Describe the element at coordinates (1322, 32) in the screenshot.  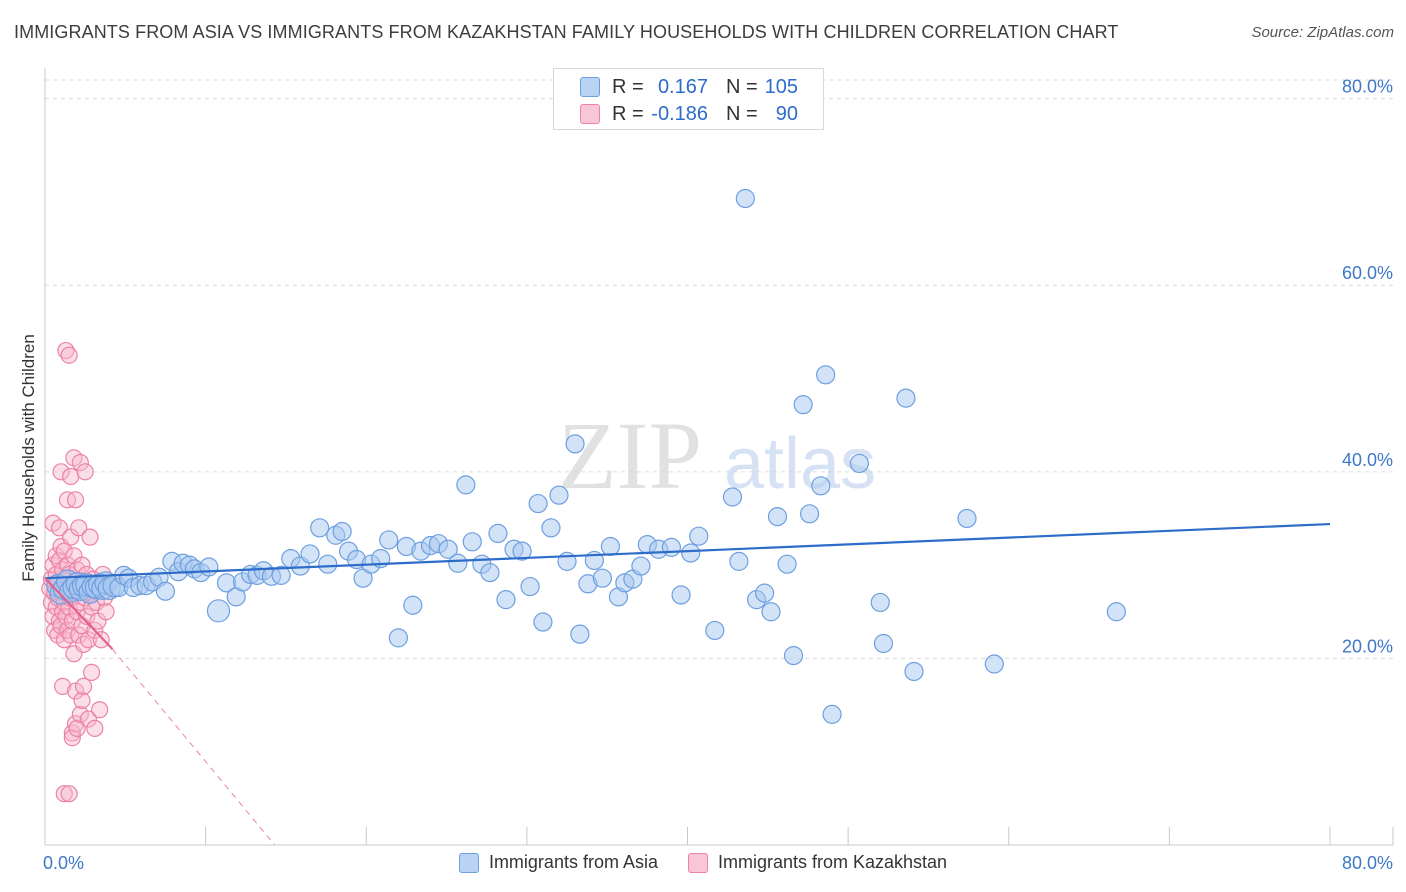
I see `source-label: Source: ZipAtlas.com` at that location.